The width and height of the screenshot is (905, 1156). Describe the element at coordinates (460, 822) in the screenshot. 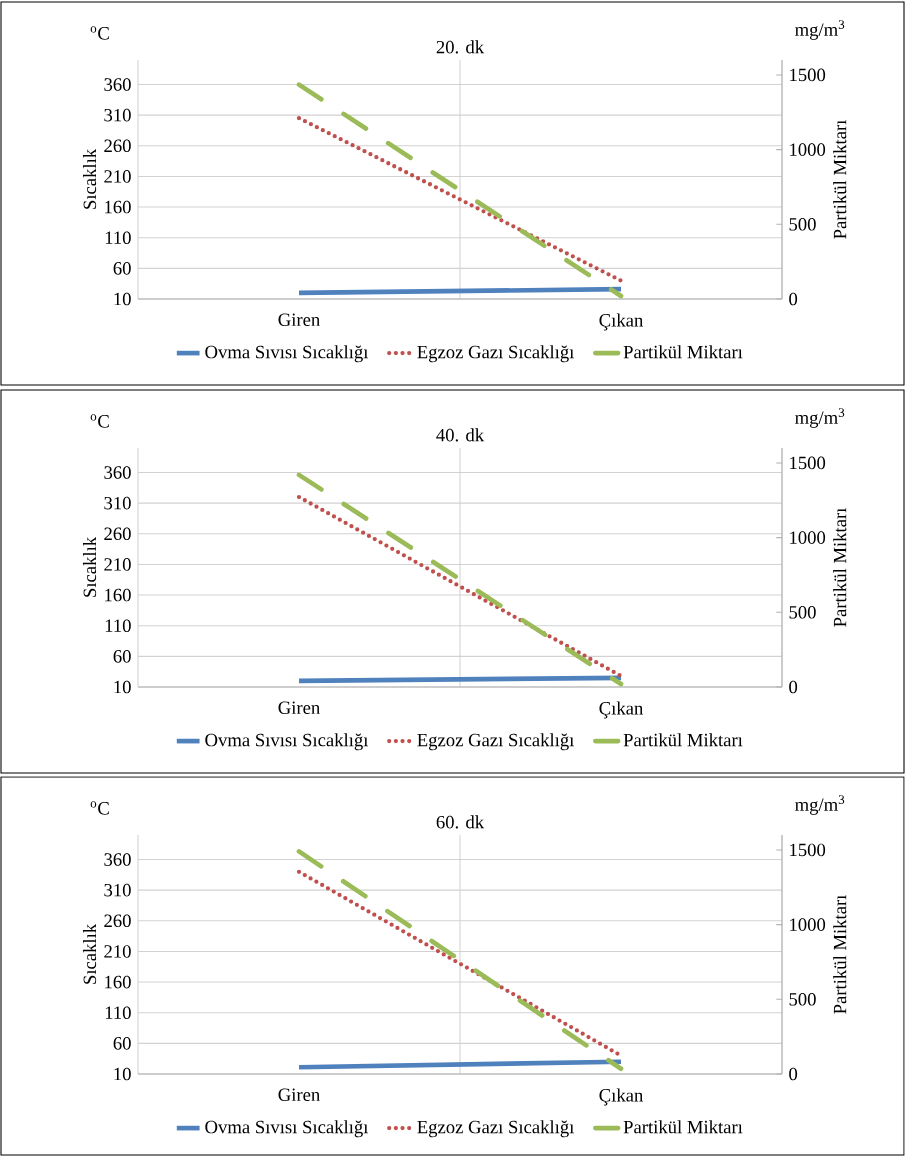

I see `chart-title: 60. dk` at that location.